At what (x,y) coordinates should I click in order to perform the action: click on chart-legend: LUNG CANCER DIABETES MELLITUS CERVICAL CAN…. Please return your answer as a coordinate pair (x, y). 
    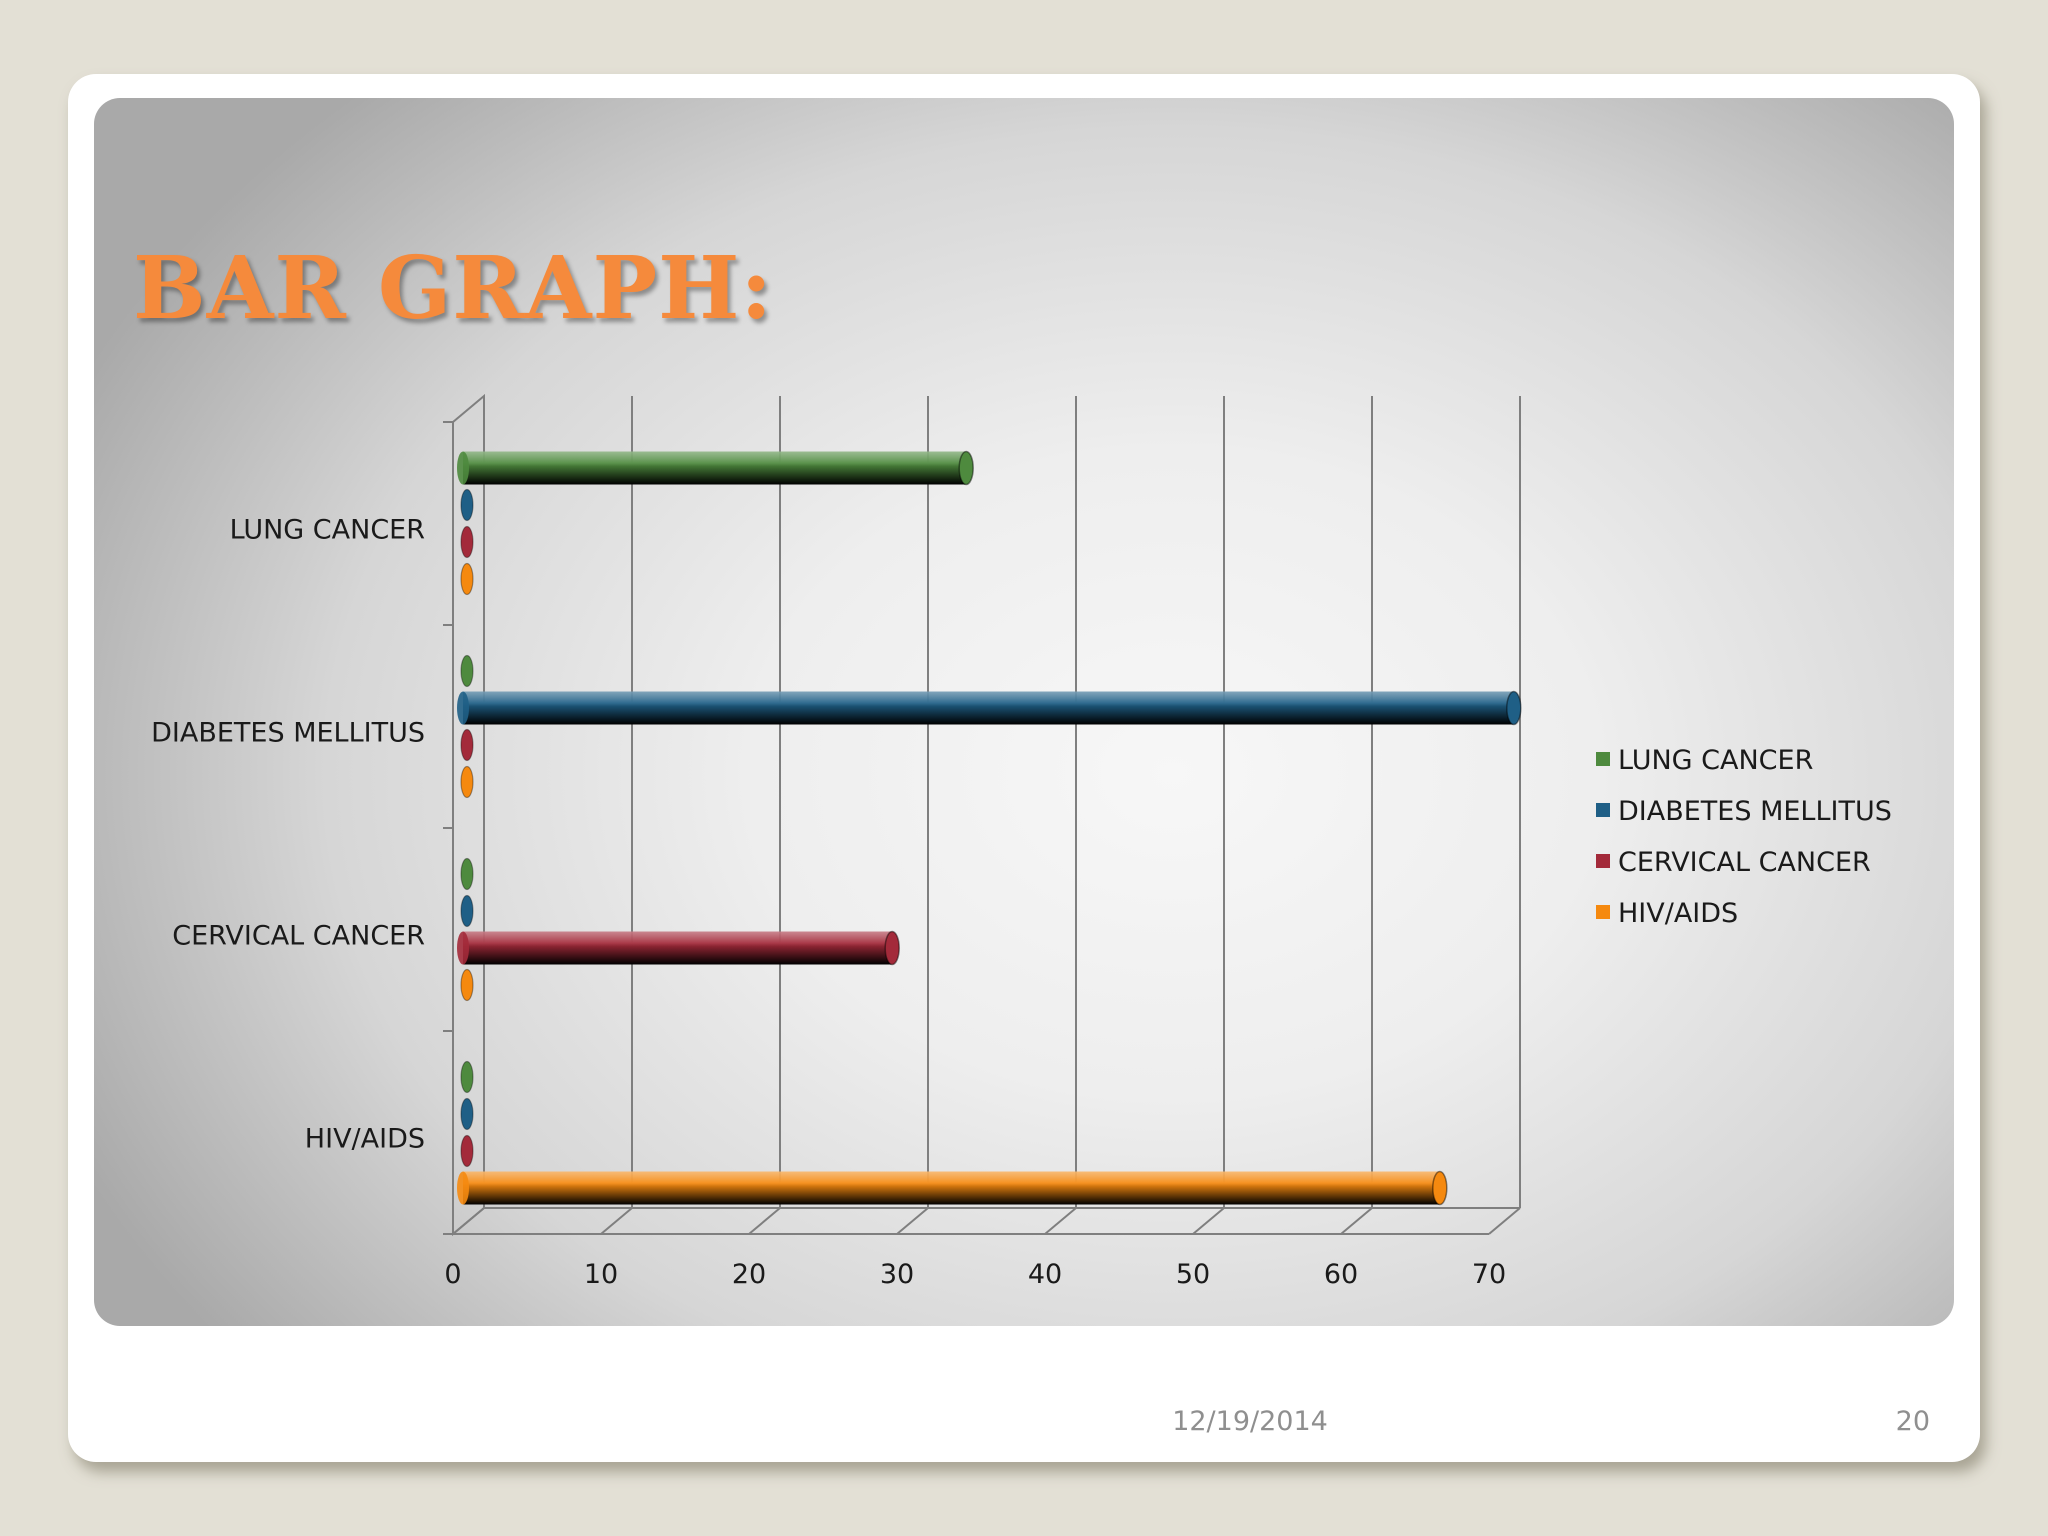
    Looking at the image, I should click on (1744, 837).